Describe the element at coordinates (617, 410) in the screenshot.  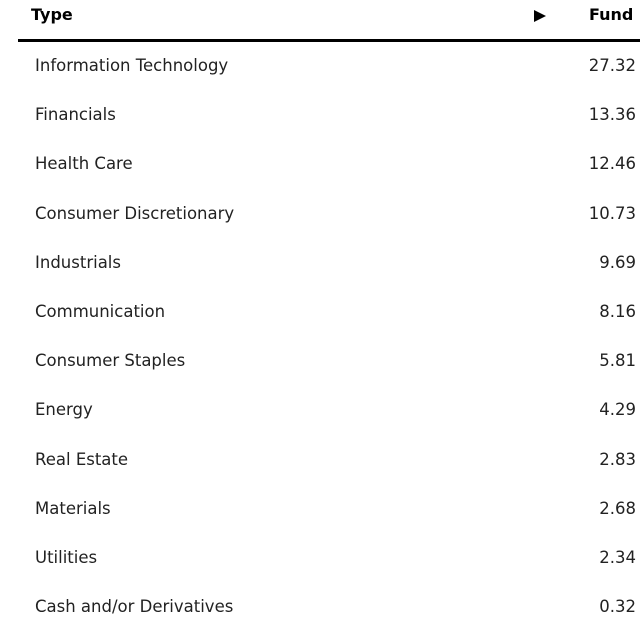
I see `fund-weight: 4.29` at that location.